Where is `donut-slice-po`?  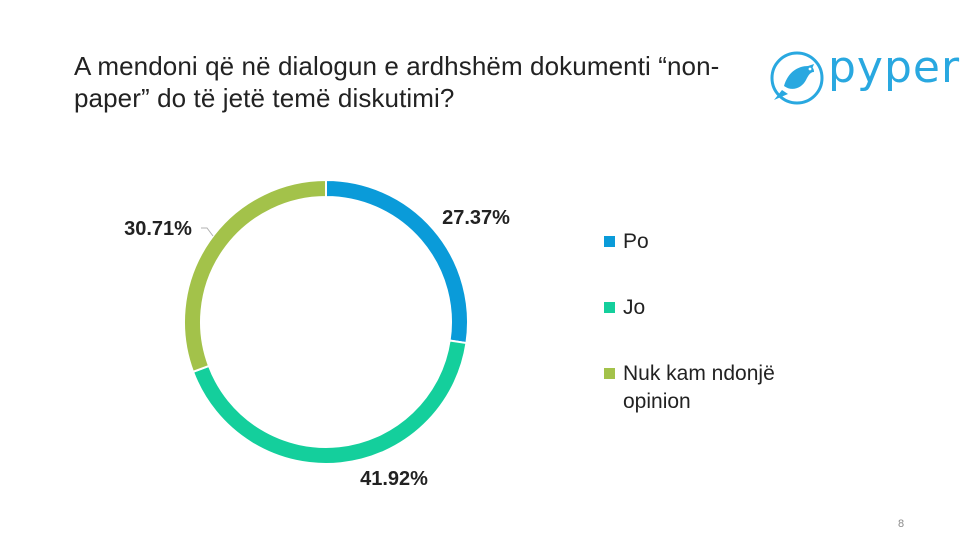
donut-slice-po is located at coordinates (397, 261).